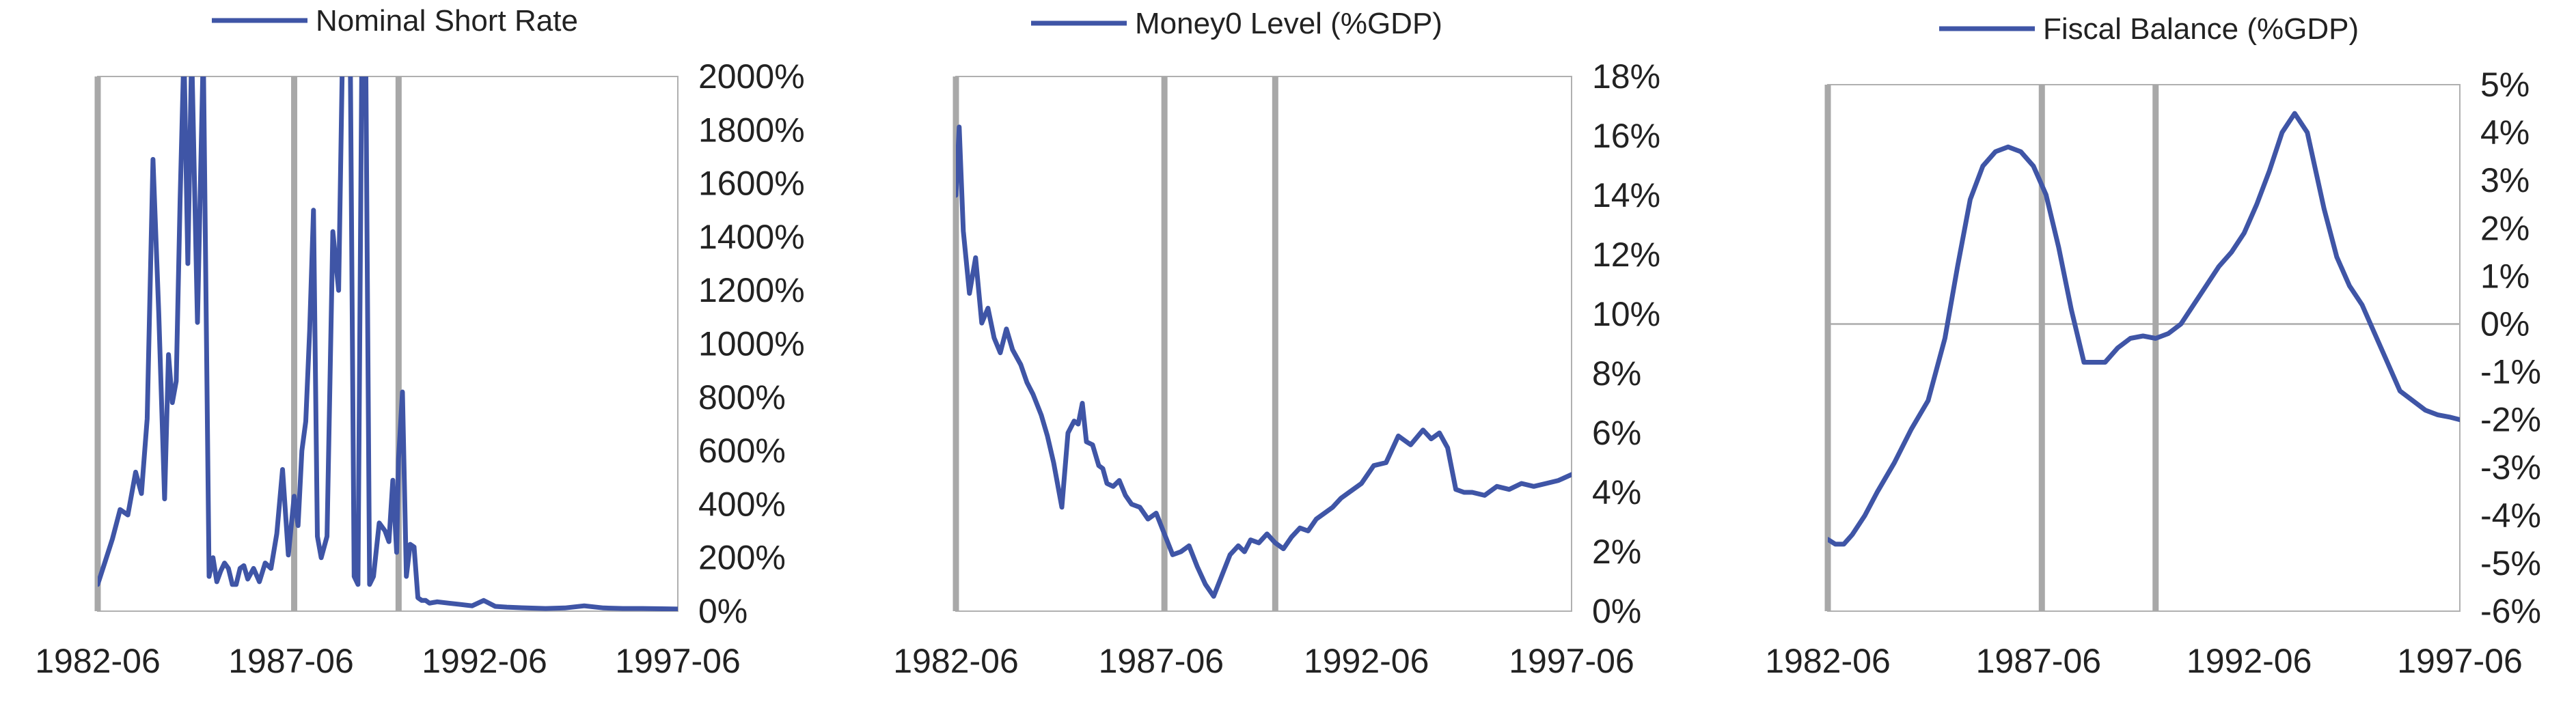 The width and height of the screenshot is (2576, 717). What do you see at coordinates (2505, 276) in the screenshot?
I see `y-tick-label: 1%` at bounding box center [2505, 276].